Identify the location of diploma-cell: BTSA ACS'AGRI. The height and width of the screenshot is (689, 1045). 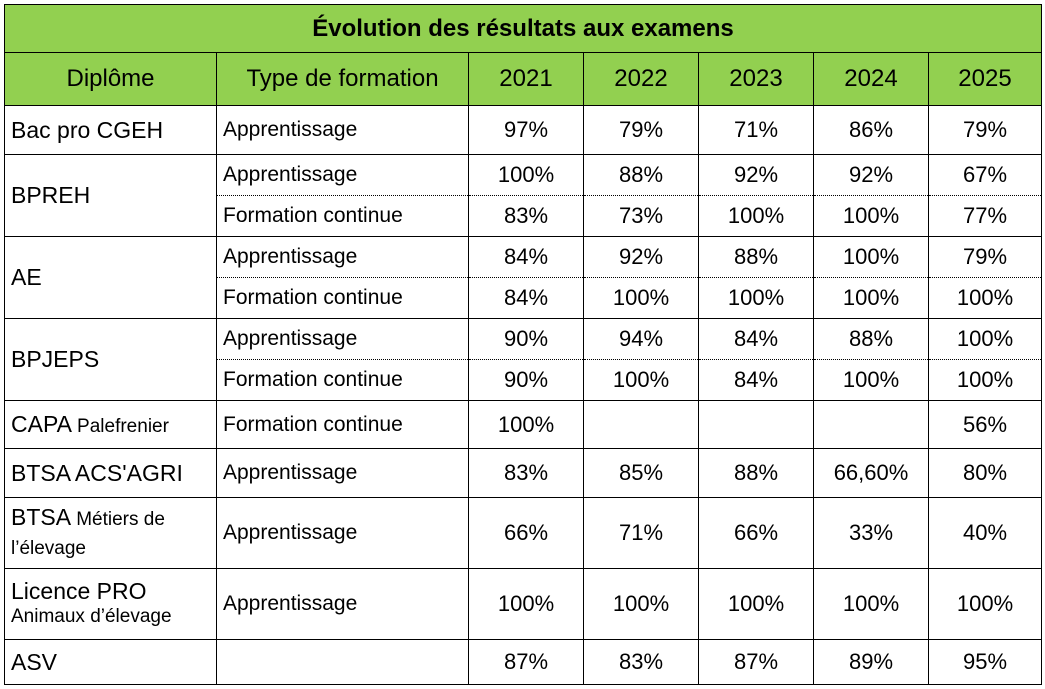
(110, 473).